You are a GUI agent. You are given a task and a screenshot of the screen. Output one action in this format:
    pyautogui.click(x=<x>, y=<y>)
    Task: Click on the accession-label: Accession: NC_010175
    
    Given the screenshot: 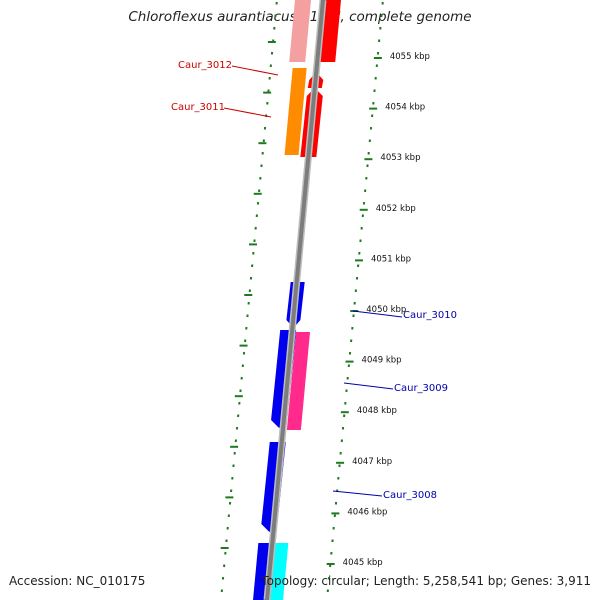 What is the action you would take?
    pyautogui.click(x=77, y=581)
    